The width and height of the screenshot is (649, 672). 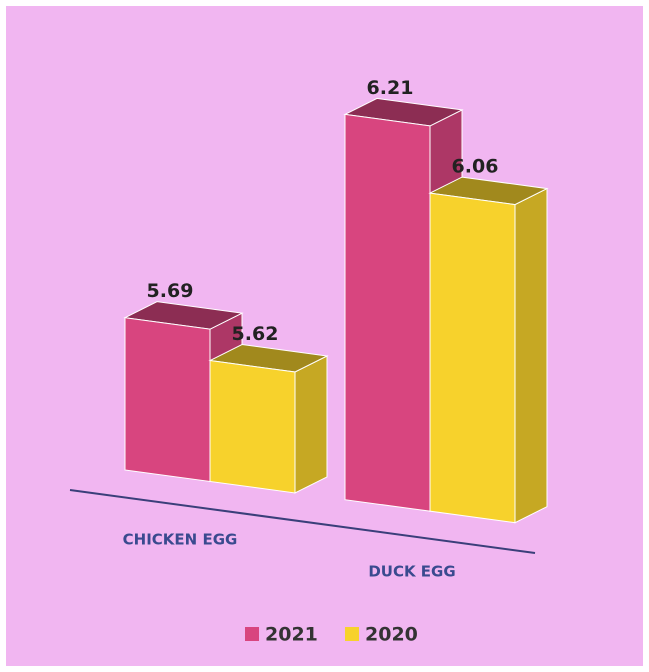 What do you see at coordinates (391, 635) in the screenshot?
I see `legend-label: 2020` at bounding box center [391, 635].